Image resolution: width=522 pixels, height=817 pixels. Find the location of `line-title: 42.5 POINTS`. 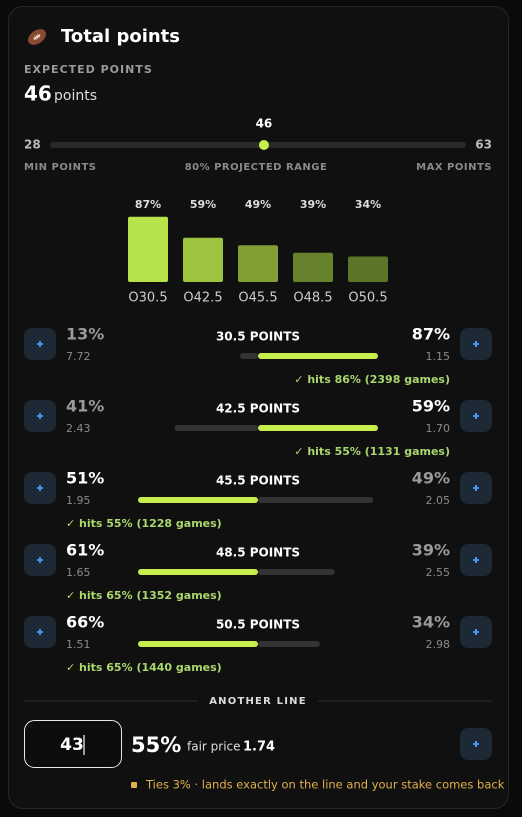

line-title: 42.5 POINTS is located at coordinates (258, 409).